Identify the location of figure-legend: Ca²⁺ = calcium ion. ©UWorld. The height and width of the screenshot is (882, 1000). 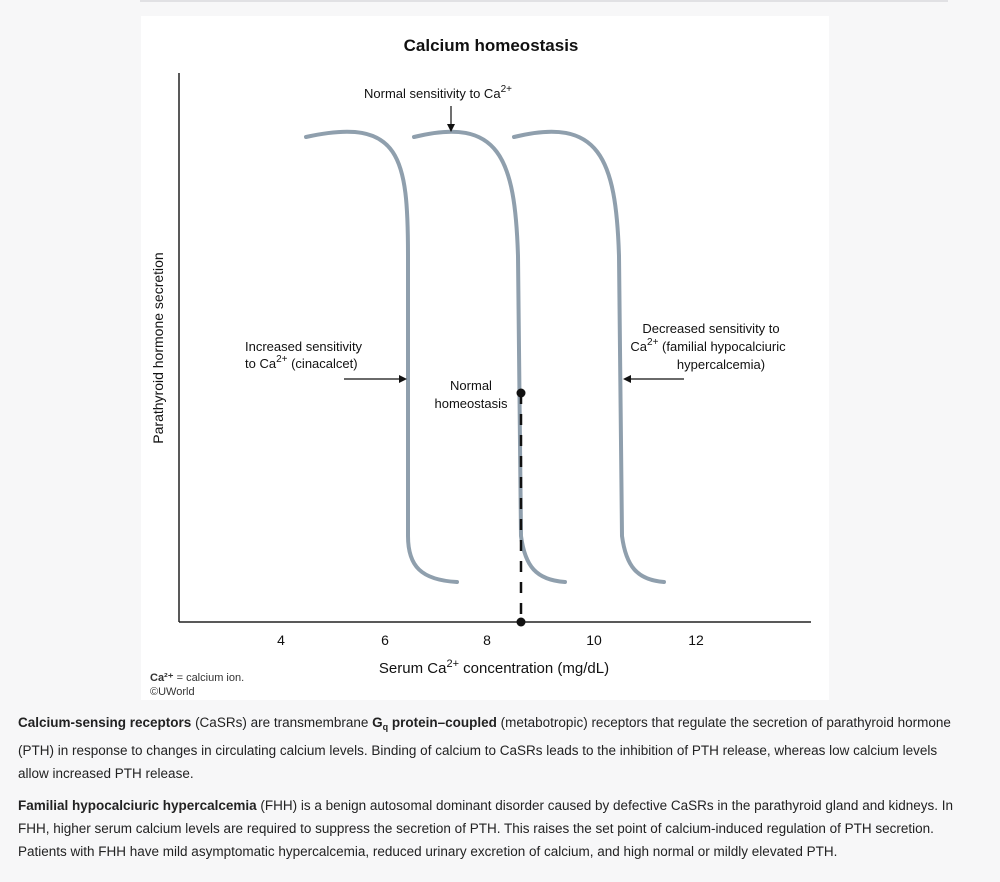
(197, 685).